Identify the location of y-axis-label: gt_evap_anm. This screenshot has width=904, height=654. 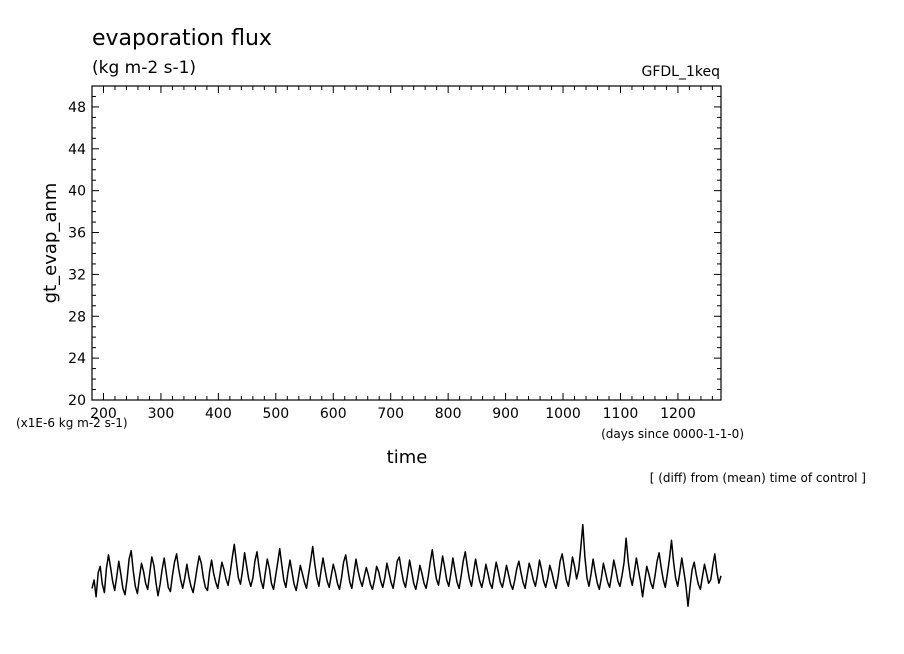
(50, 243).